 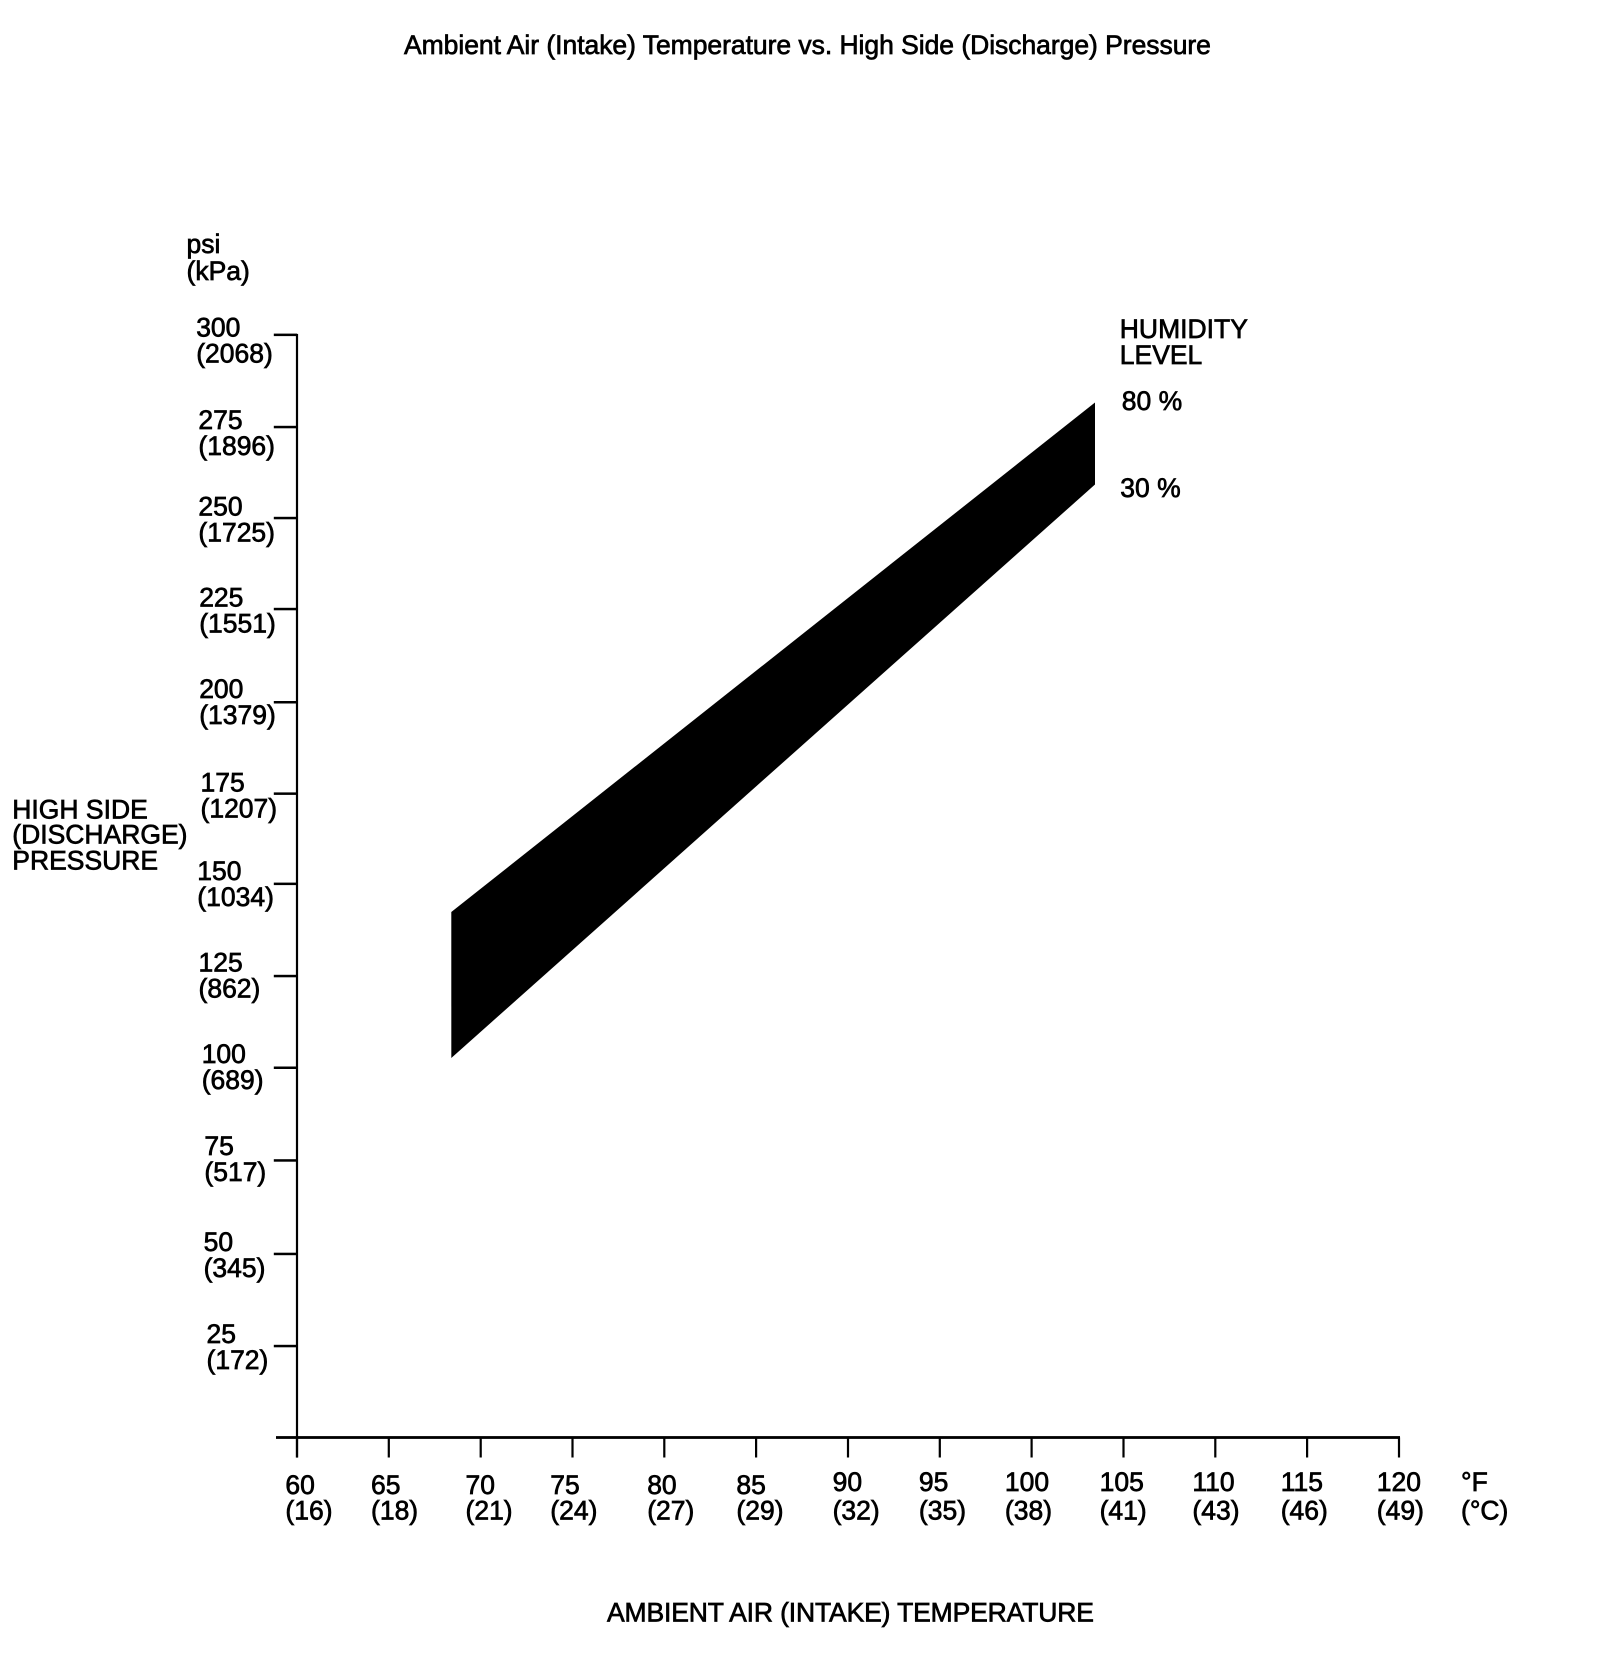 I want to click on svg-text: (24), so click(x=573, y=1511).